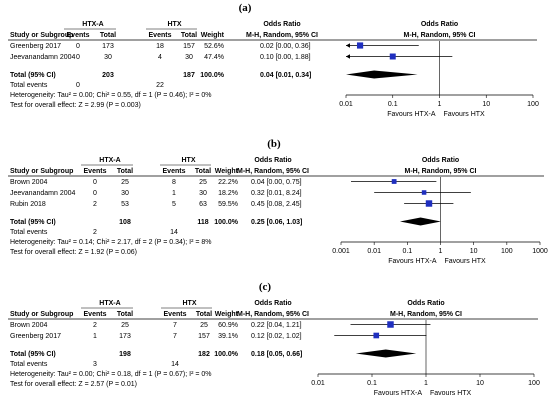  What do you see at coordinates (540, 251) in the screenshot?
I see `panel-b-x-tick-label: 1000` at bounding box center [540, 251].